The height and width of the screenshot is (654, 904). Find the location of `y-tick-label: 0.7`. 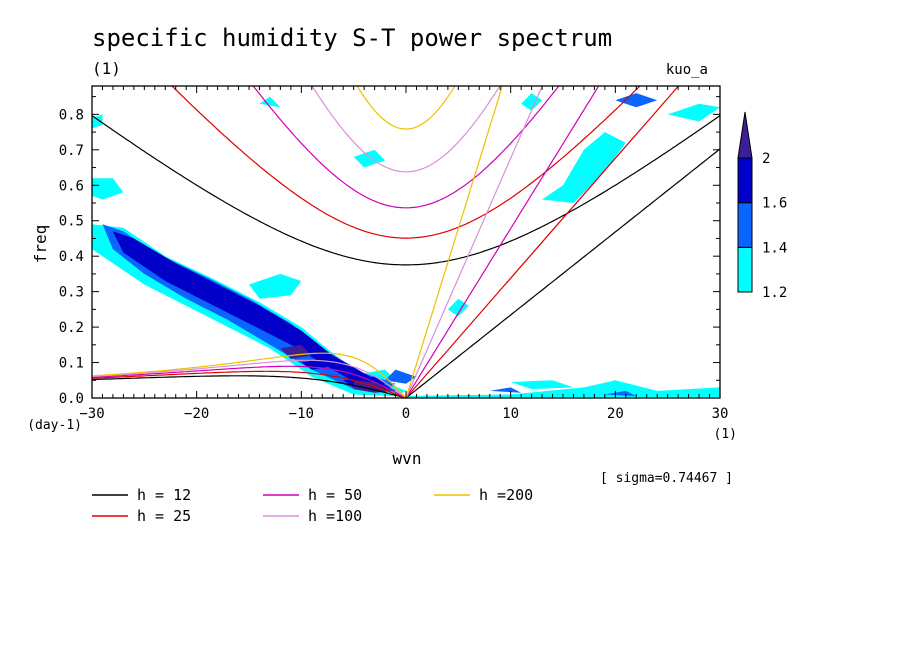

y-tick-label: 0.7 is located at coordinates (71, 151).